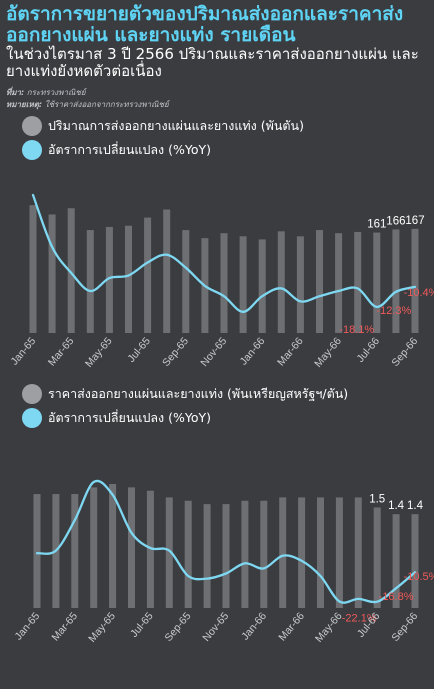  I want to click on line-value-label: -10.4%, so click(419, 293).